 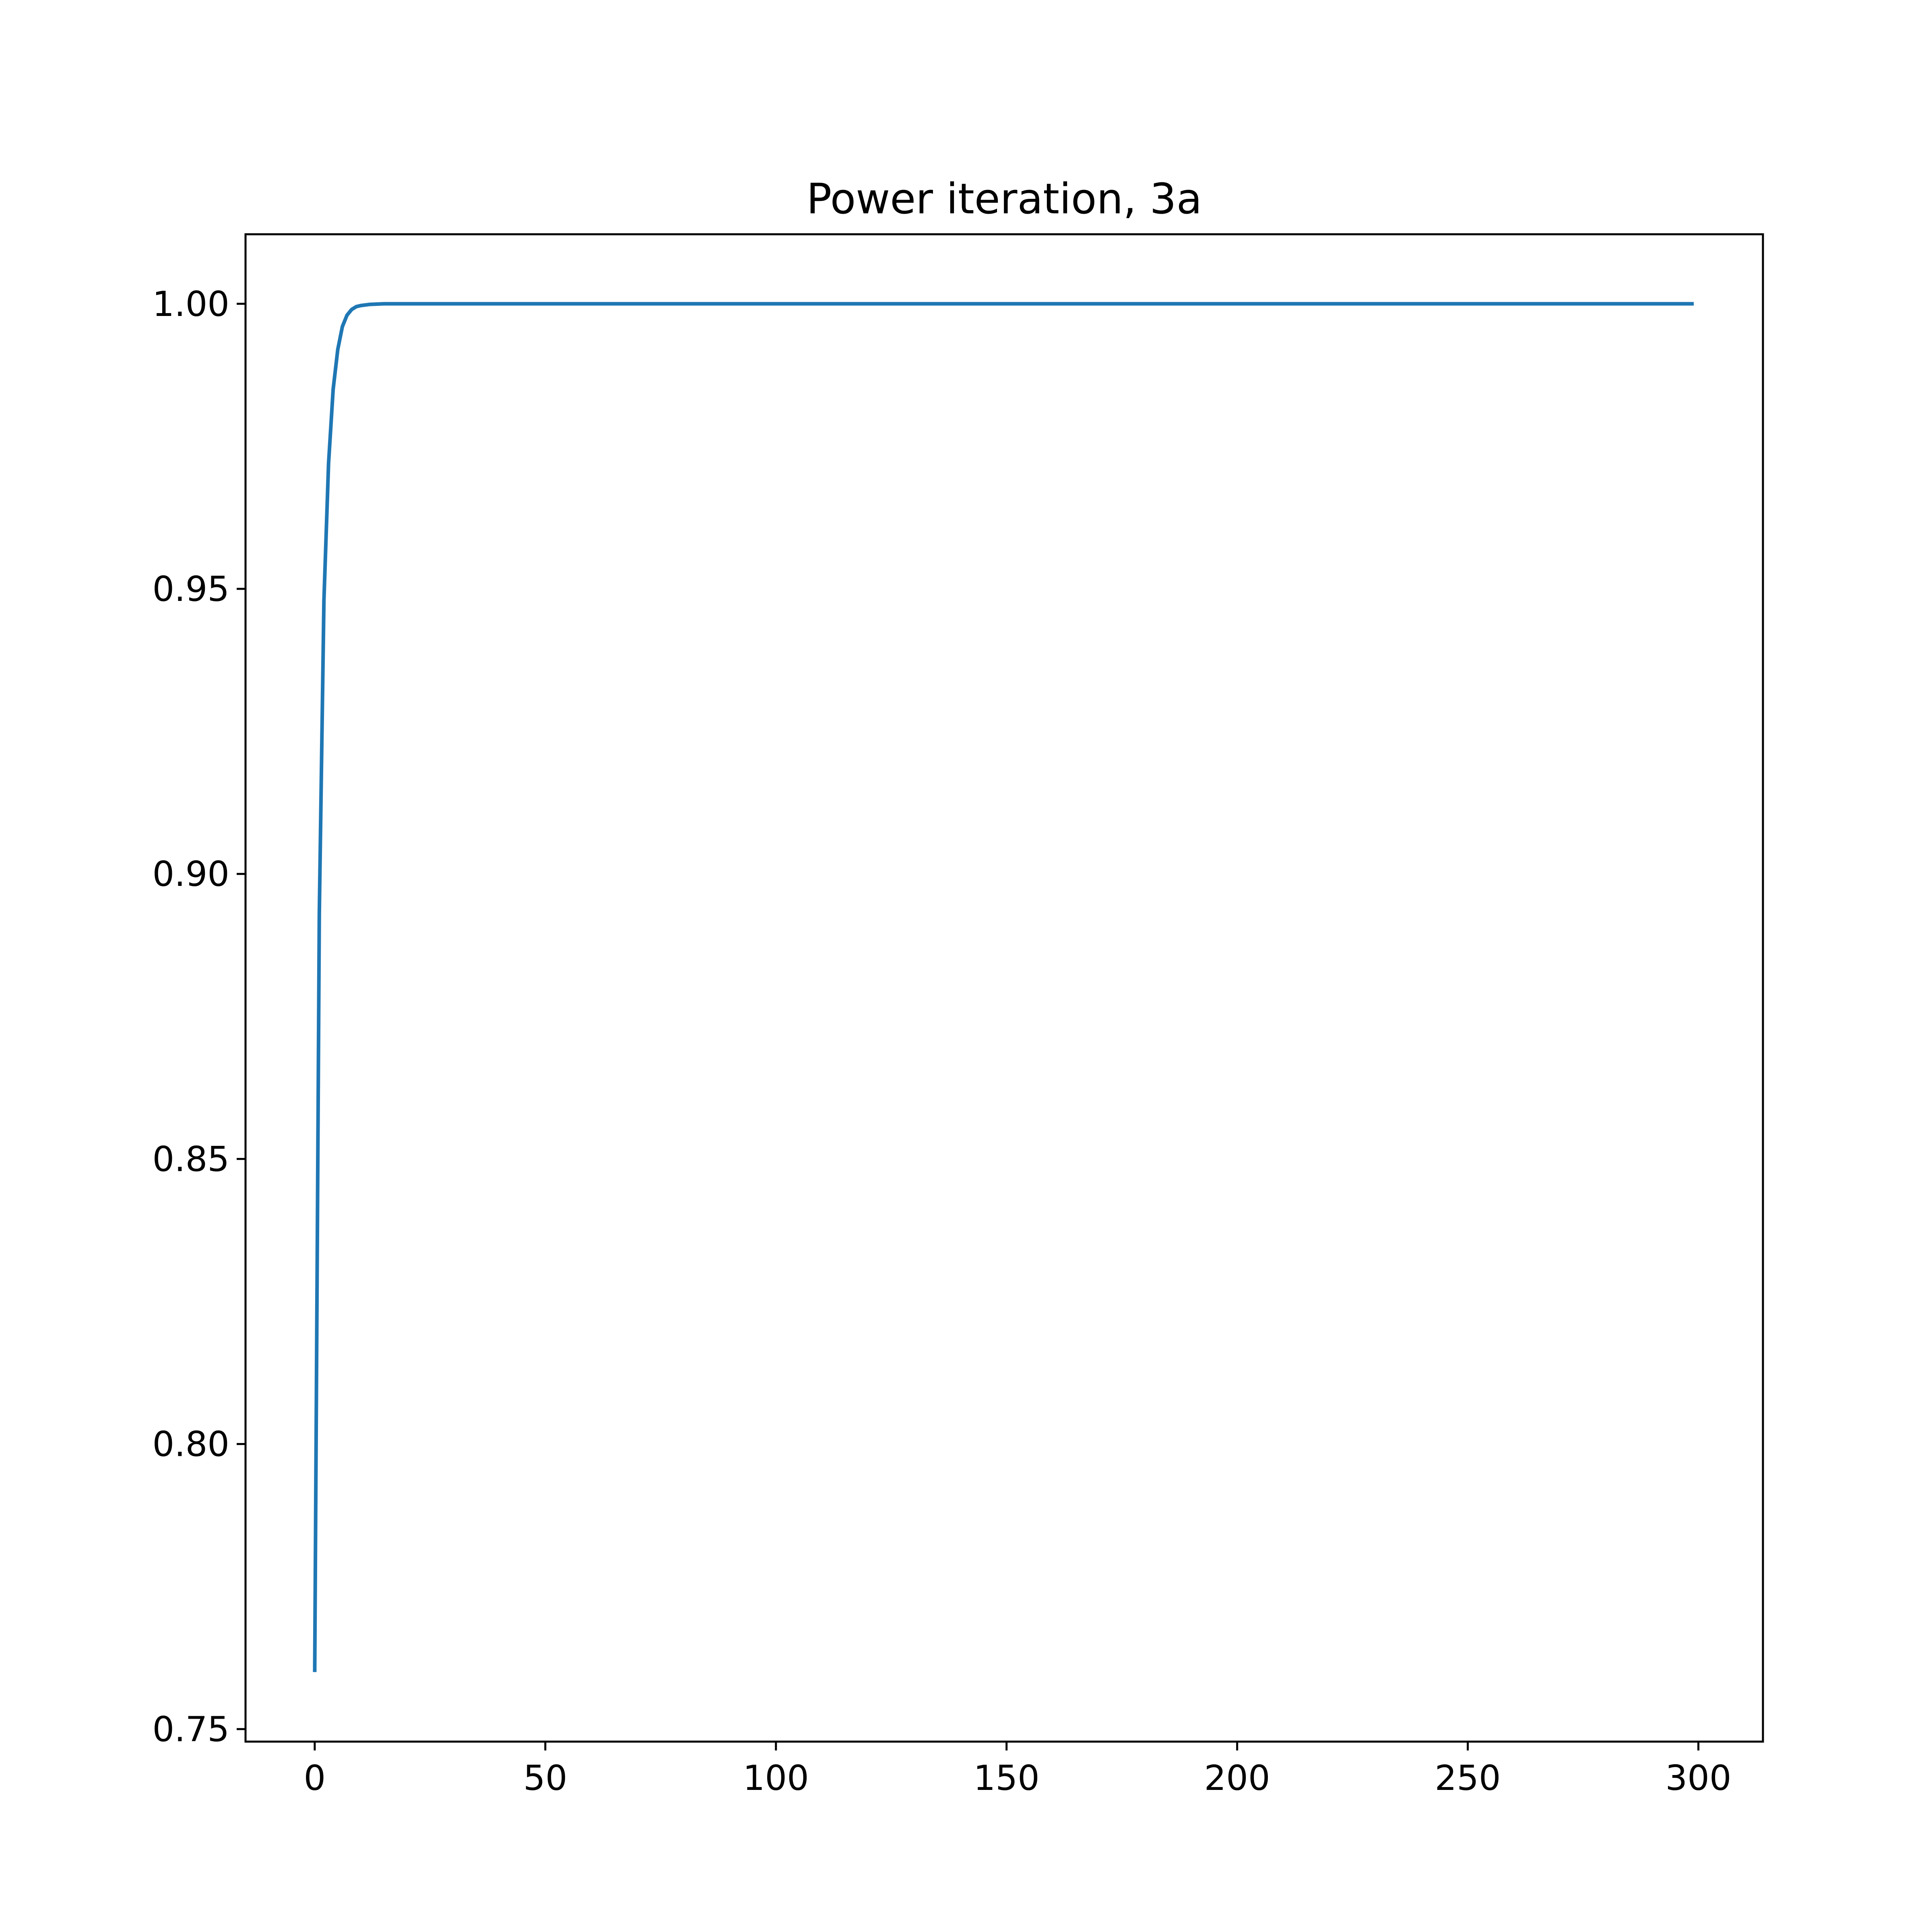 What do you see at coordinates (191, 589) in the screenshot?
I see `y-tick-label-4: 0.95` at bounding box center [191, 589].